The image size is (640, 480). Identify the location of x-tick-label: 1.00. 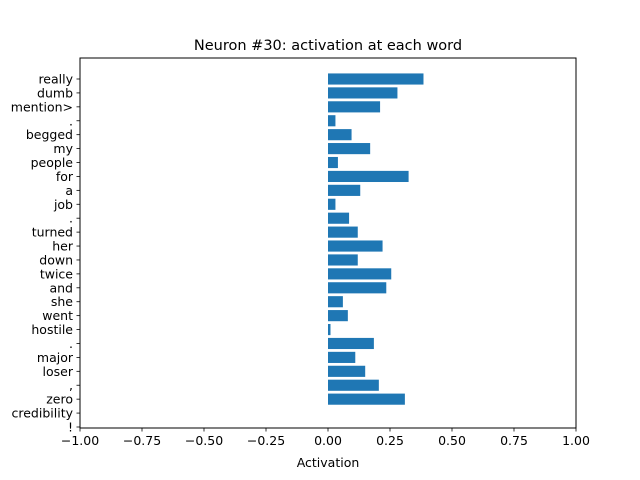
(576, 440).